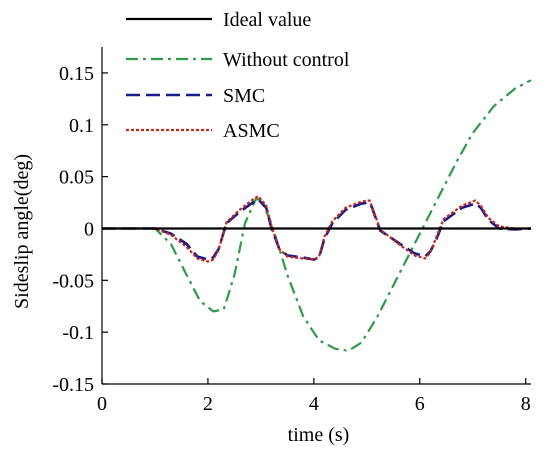  I want to click on x-tick-label: 8, so click(526, 404).